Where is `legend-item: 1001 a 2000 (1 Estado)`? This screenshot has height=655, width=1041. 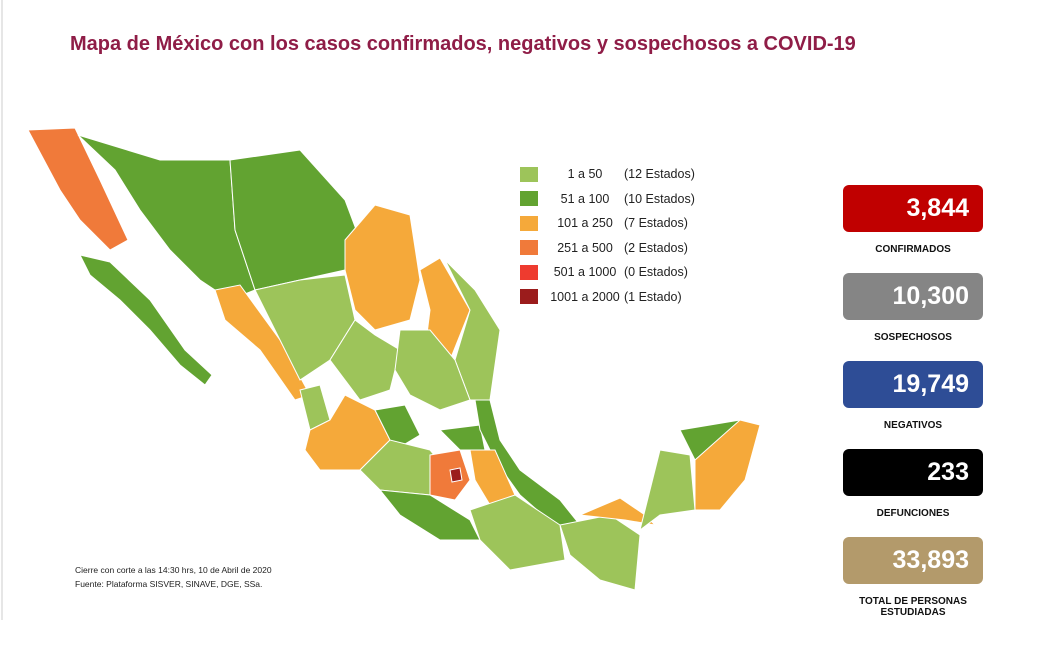
legend-item: 1001 a 2000 (1 Estado) is located at coordinates (607, 297).